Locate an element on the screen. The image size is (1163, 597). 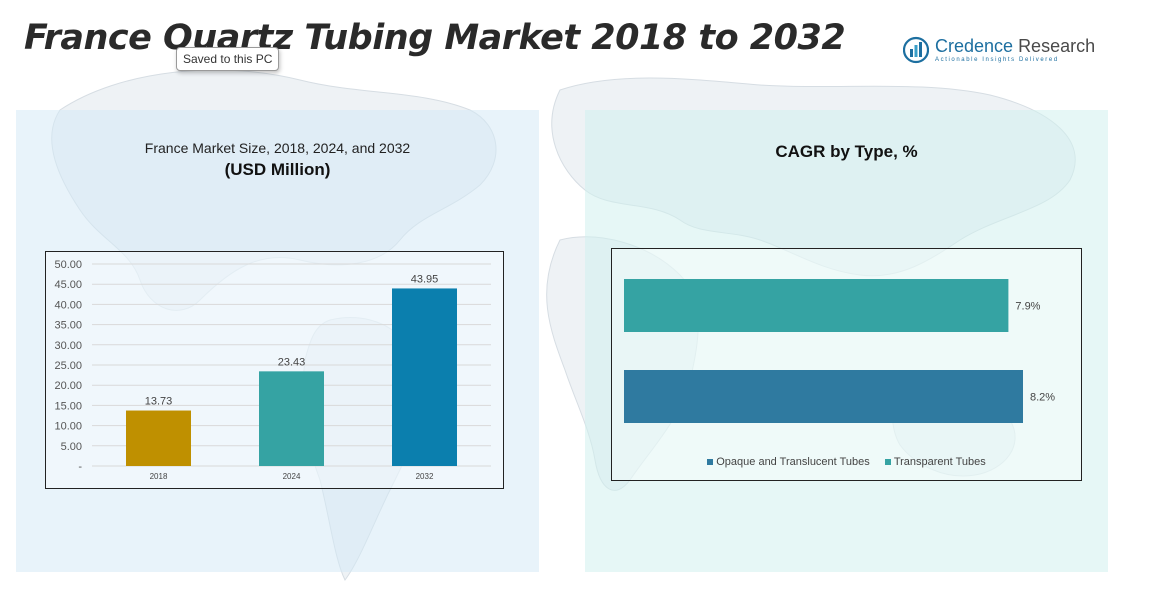
x-tick-label: 2032 is located at coordinates (425, 476).